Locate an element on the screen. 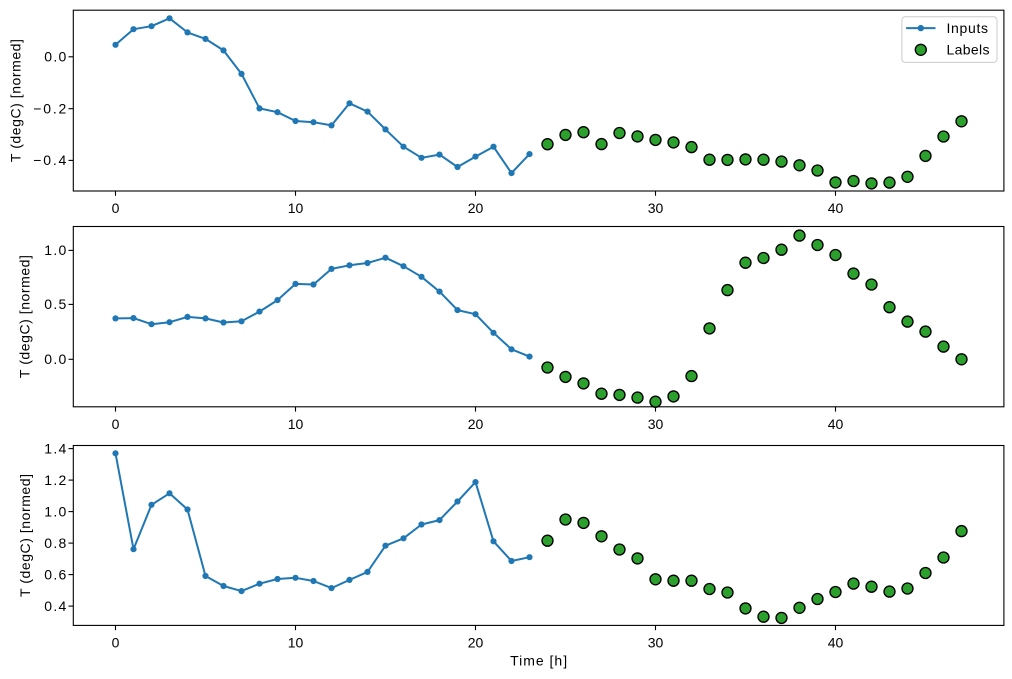  svg-text: Inputs is located at coordinates (968, 28).